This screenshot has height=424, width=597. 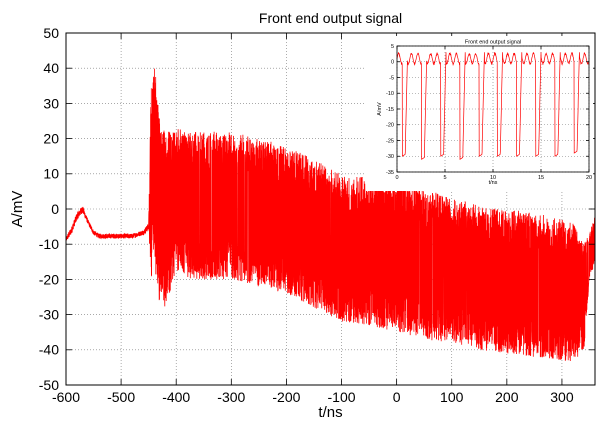 I want to click on x-tick-label: -500, so click(x=121, y=397).